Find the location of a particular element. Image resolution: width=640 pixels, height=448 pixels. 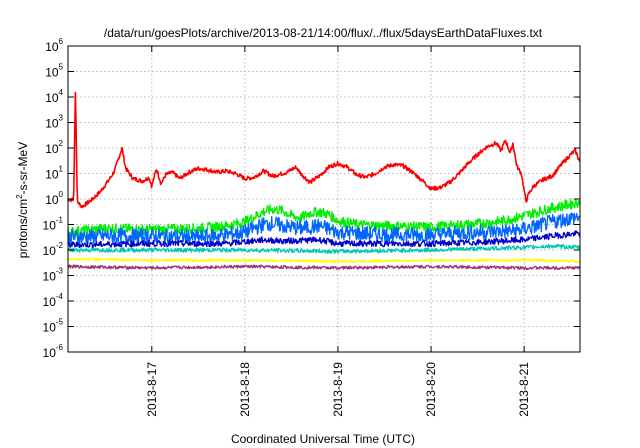

y-tick-label: 10⁻⁴ is located at coordinates (53, 300).